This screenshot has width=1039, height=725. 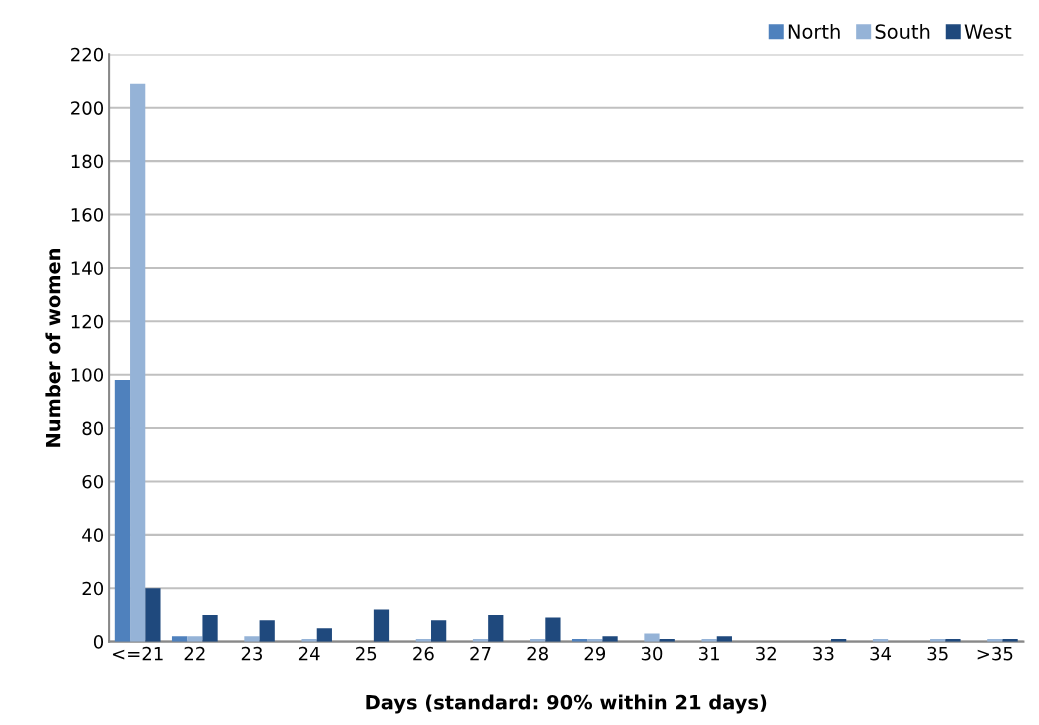 What do you see at coordinates (566, 704) in the screenshot?
I see `x-axis-title: Days (standard: 90% within 21 days)` at bounding box center [566, 704].